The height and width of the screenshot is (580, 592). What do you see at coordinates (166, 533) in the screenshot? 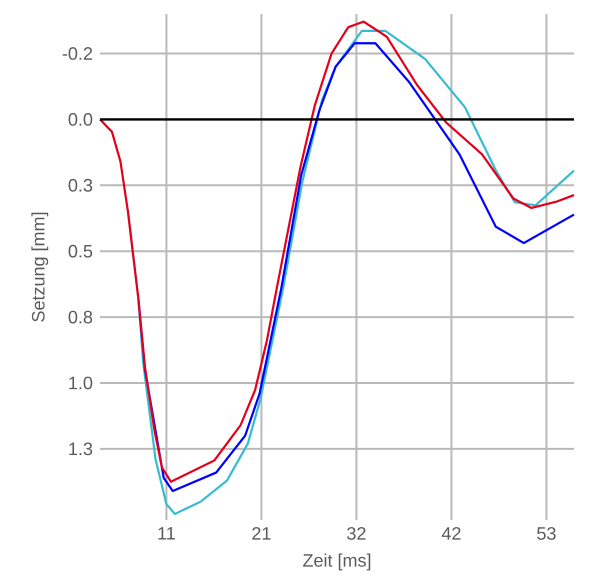
I see `x-tick-label: 11` at bounding box center [166, 533].